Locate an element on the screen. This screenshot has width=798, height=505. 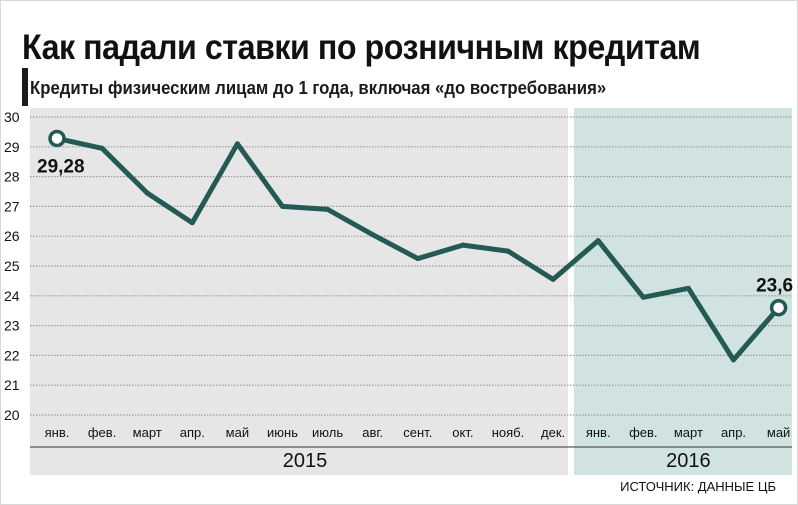
y-tick-label: 30 is located at coordinates (12, 117).